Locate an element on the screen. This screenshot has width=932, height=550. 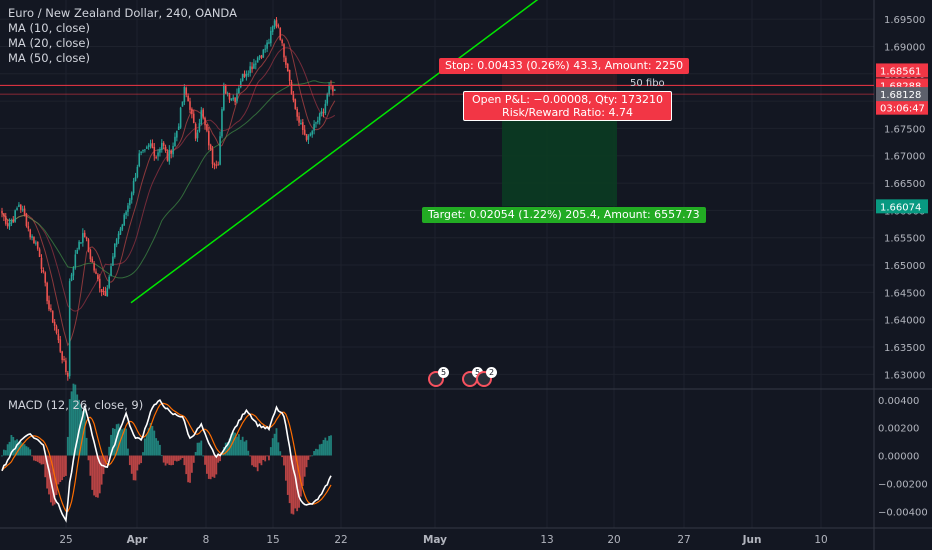
time-tick-label: 15 is located at coordinates (272, 540).